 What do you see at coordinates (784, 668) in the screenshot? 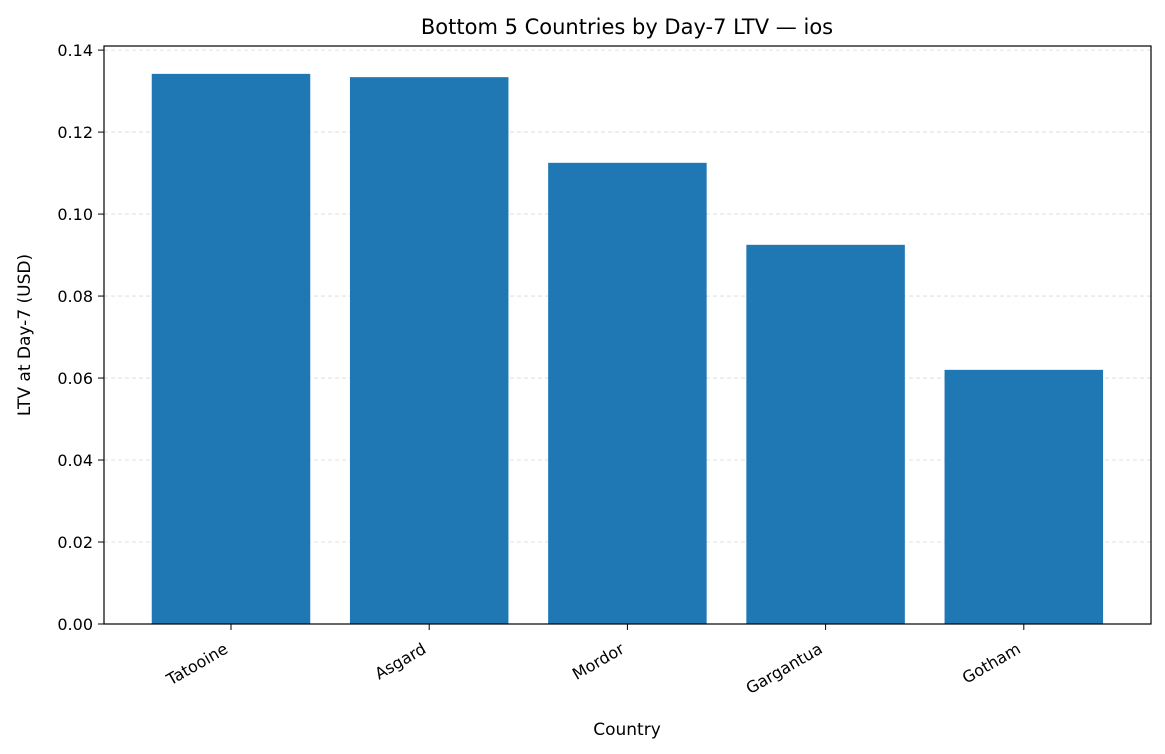
I see `x-tick-label: Gargantua` at bounding box center [784, 668].